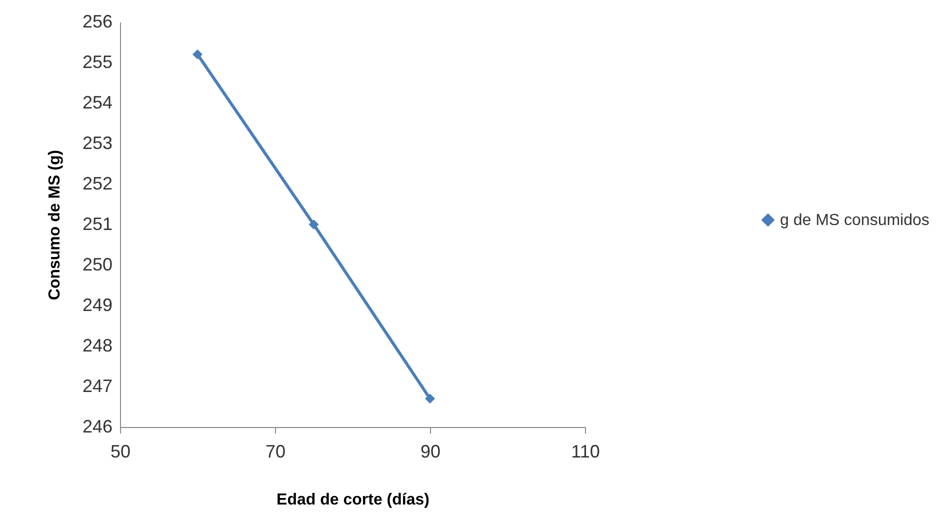 The image size is (946, 524). Describe the element at coordinates (353, 500) in the screenshot. I see `x-axis-title: Edad de corte (días)` at that location.